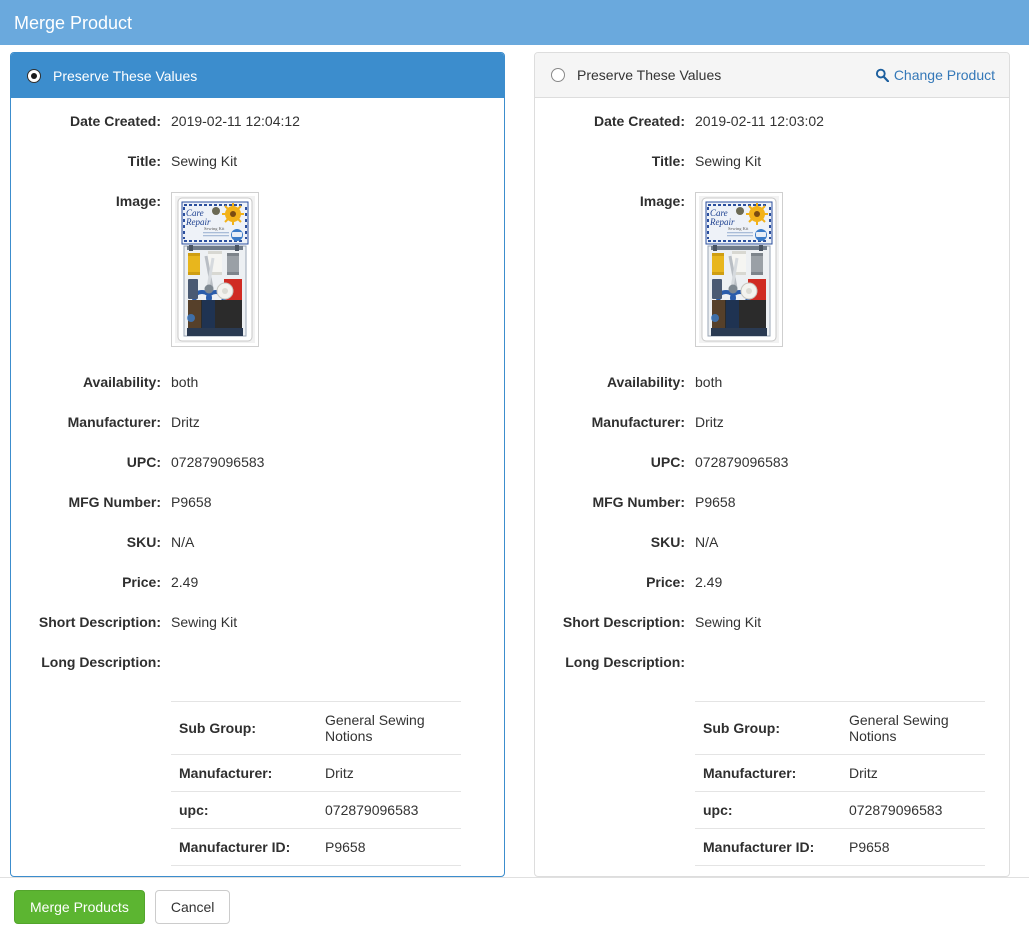 Image resolution: width=1029 pixels, height=930 pixels. I want to click on panel-header-right: Preserve These Values Change Product, so click(772, 75).